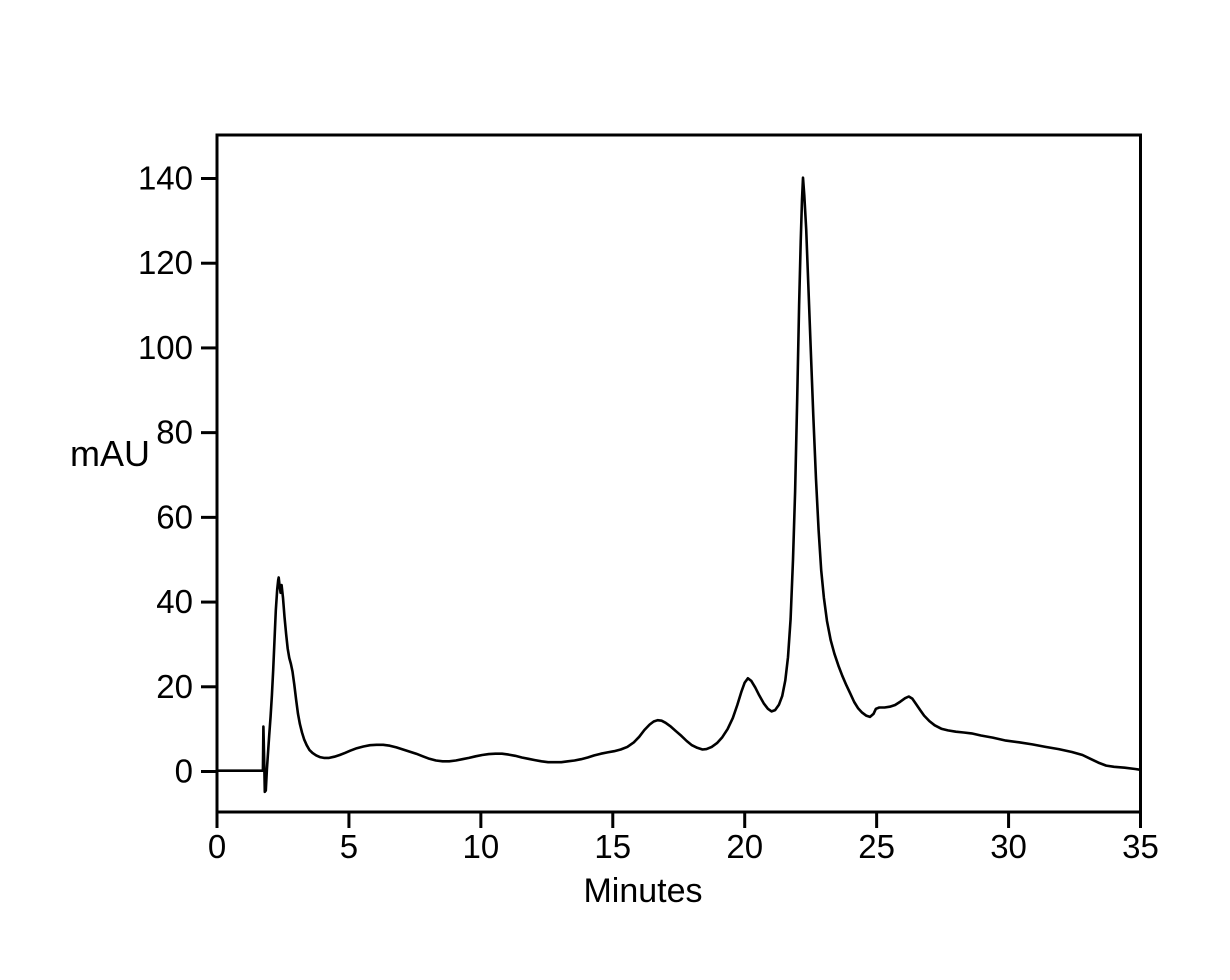 The height and width of the screenshot is (980, 1230). I want to click on y-tick-label: 100, so click(165, 347).